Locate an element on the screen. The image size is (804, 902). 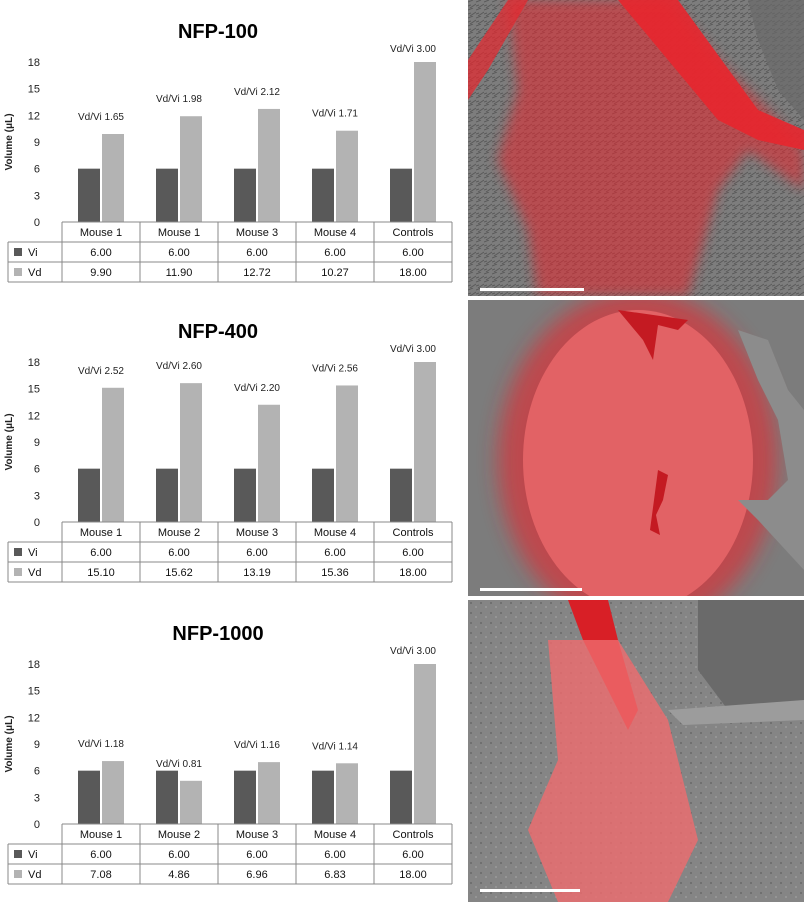
legend-label-vd: Vd is located at coordinates (34, 273).